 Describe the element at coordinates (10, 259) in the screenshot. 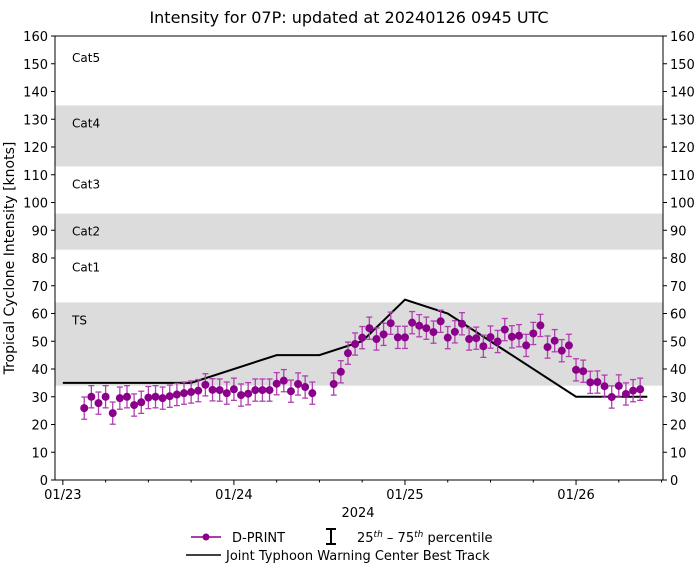

I see `y-axis-label: Tropical Cyclone Intensity [knots]` at that location.